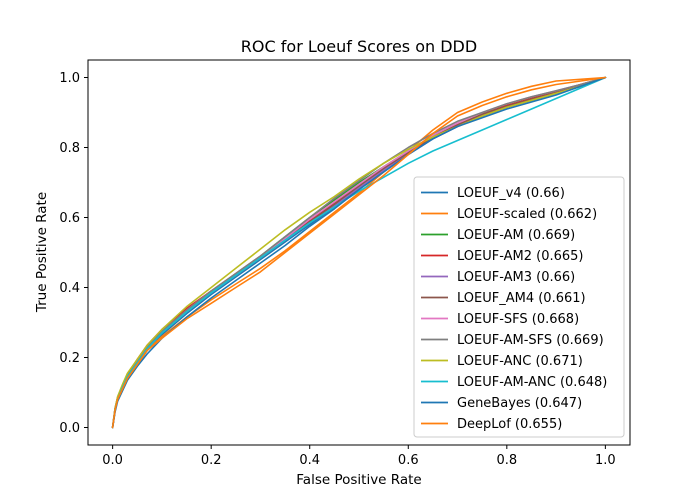 The height and width of the screenshot is (500, 700). What do you see at coordinates (69, 358) in the screenshot?
I see `y-tick-label: 0.2` at bounding box center [69, 358].